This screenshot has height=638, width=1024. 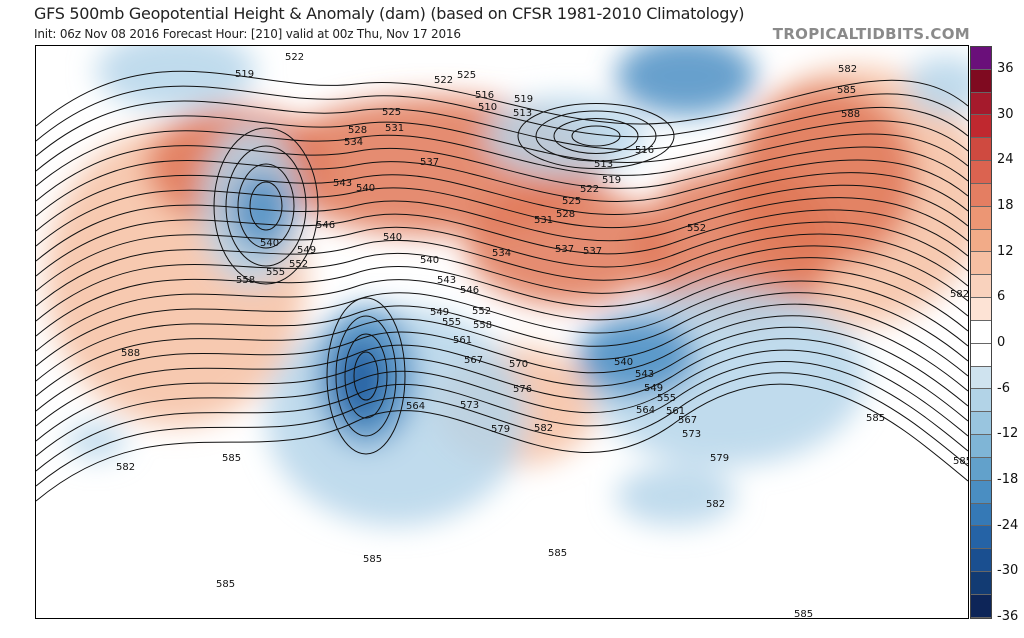 What do you see at coordinates (1005, 114) in the screenshot?
I see `colorbar-tick: 30` at bounding box center [1005, 114].